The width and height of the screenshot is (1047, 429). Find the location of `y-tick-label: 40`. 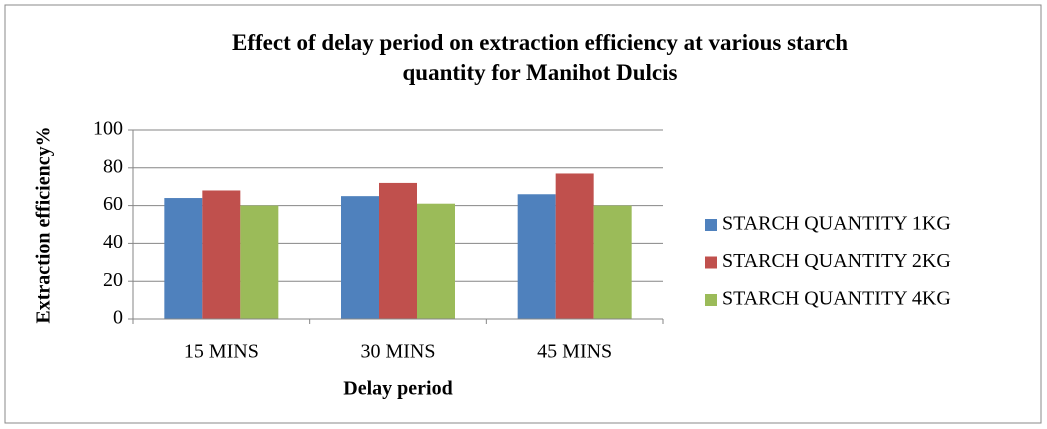

y-tick-label: 40 is located at coordinates (113, 242).